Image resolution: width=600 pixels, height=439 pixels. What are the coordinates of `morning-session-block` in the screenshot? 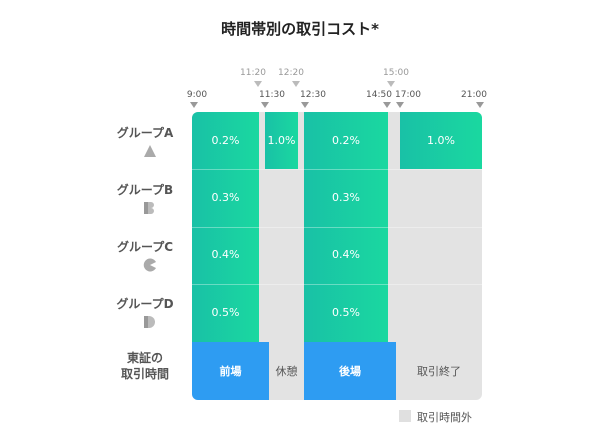 It's located at (225, 227).